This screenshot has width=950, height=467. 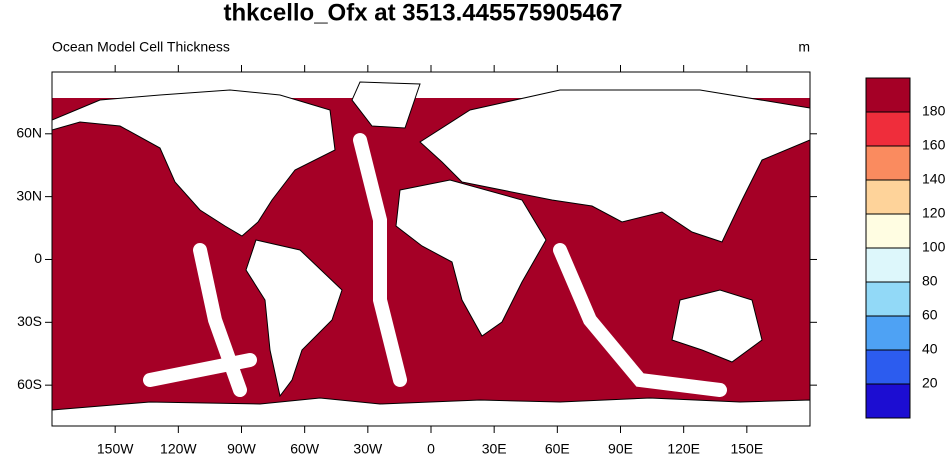 I want to click on eurasia, so click(x=614, y=166).